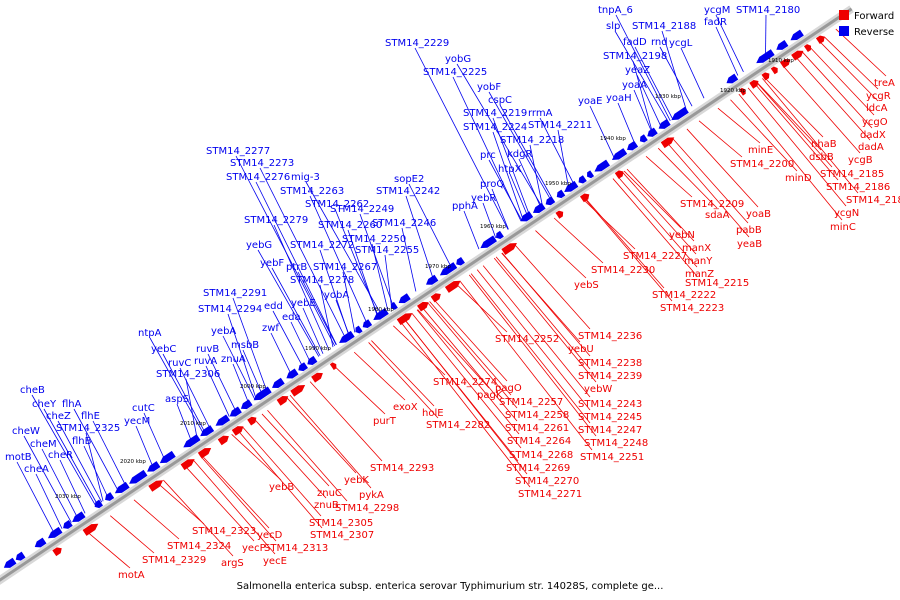  I want to click on reverse-gene-label: yebC, so click(163, 349).